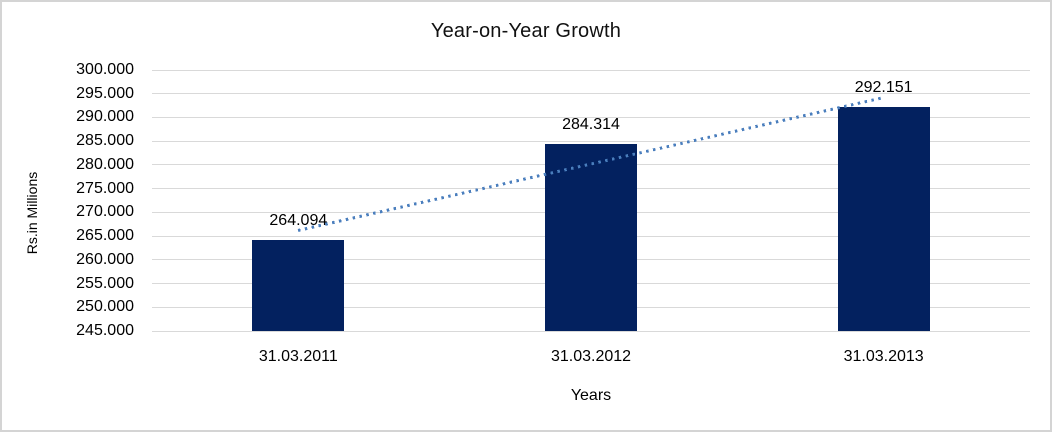  I want to click on x-axis-tick-label: 31.03.2013, so click(883, 356).